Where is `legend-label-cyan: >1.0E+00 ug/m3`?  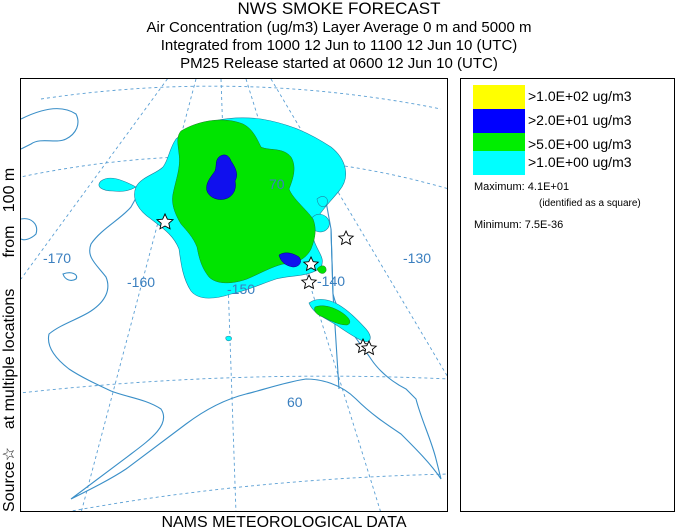
legend-label-cyan: >1.0E+00 ug/m3 is located at coordinates (580, 162).